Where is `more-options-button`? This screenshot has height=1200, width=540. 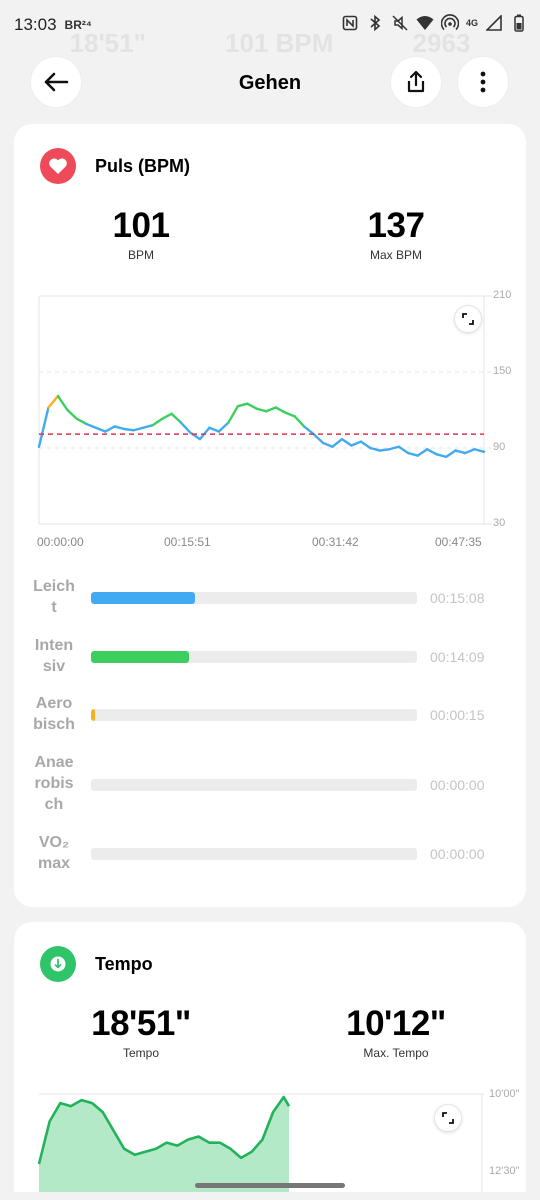 more-options-button is located at coordinates (483, 82).